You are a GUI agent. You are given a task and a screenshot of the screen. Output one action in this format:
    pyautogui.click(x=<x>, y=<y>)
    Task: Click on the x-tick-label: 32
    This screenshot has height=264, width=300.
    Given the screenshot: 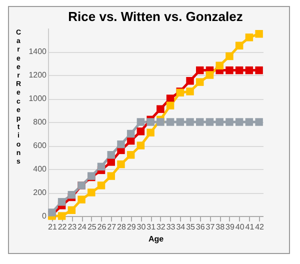 What is the action you would take?
    pyautogui.click(x=161, y=227)
    